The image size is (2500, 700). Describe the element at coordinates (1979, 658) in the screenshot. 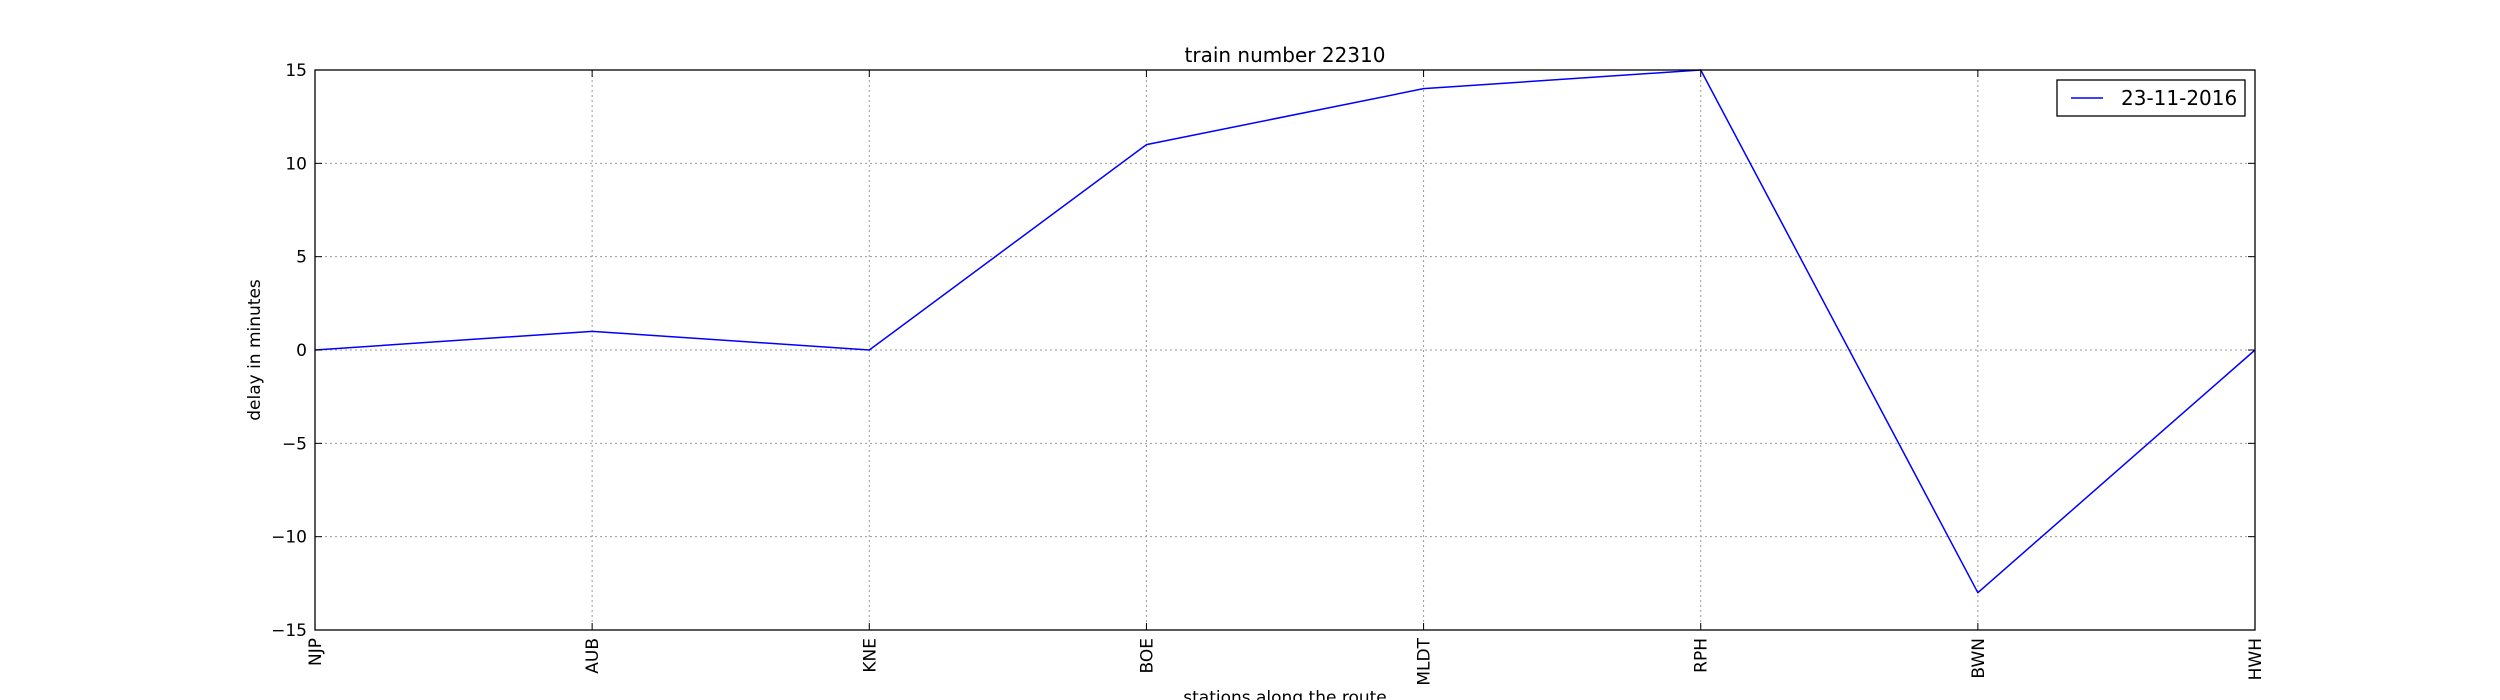

I see `x-tick-label: BWN` at that location.